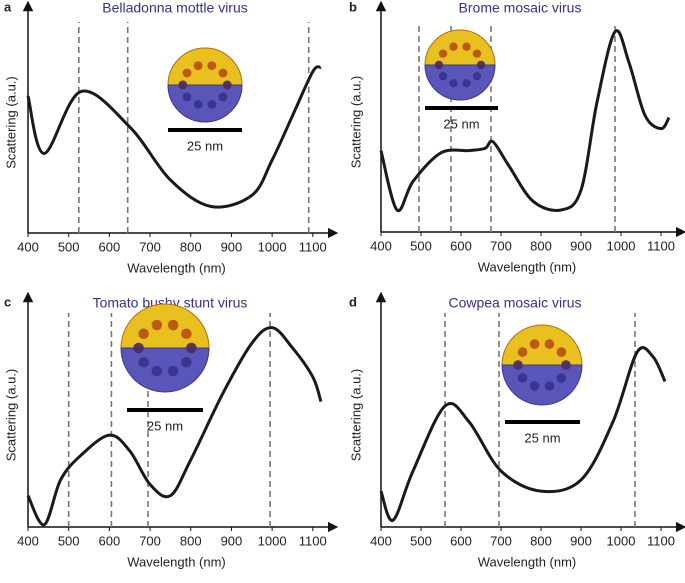  What do you see at coordinates (353, 7) in the screenshot?
I see `panel-letter: b` at bounding box center [353, 7].